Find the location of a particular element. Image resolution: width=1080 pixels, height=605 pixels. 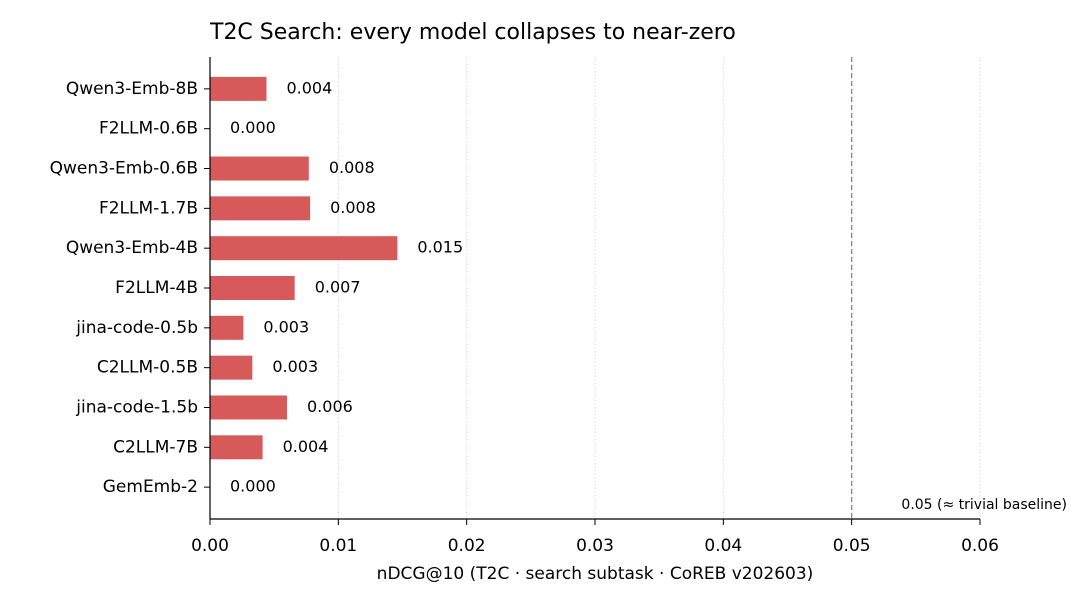

value-label: 0.007 is located at coordinates (338, 287).